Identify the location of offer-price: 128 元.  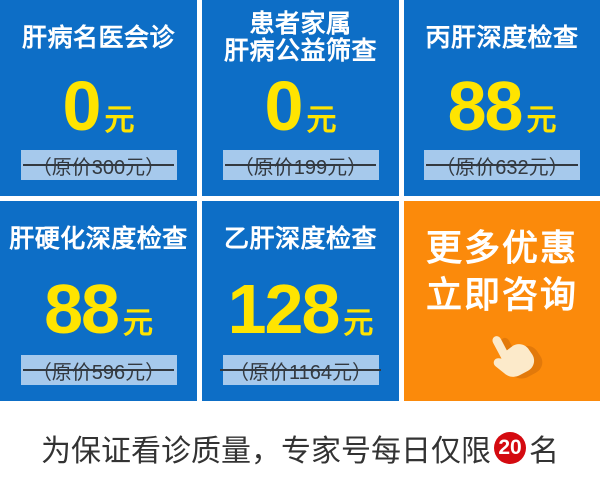
(300, 310).